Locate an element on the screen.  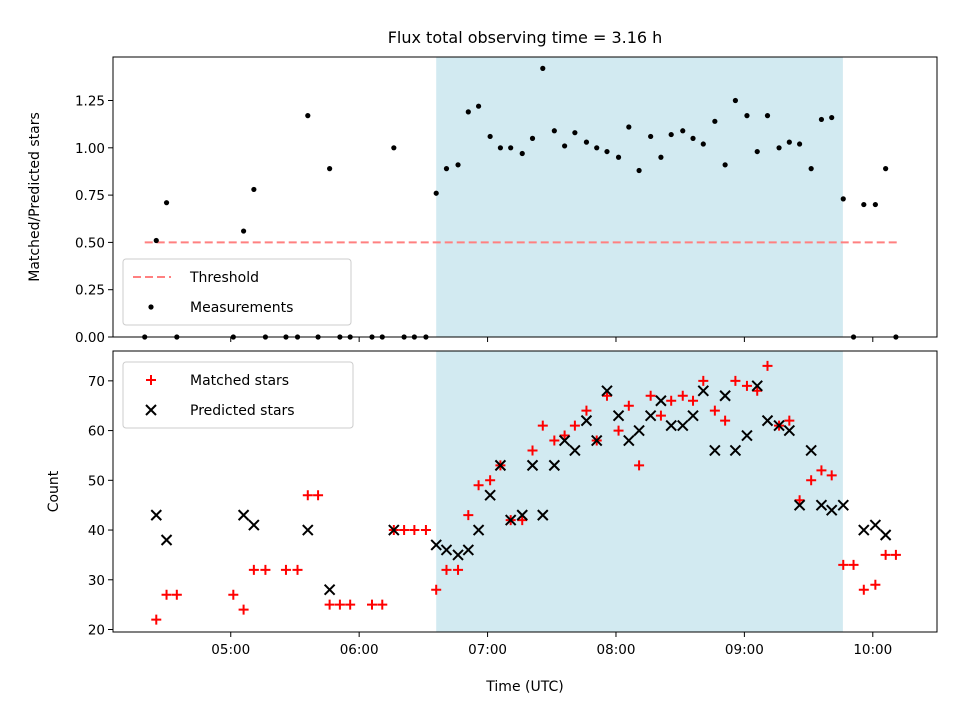
legend-predicted-swatch is located at coordinates (151, 410).